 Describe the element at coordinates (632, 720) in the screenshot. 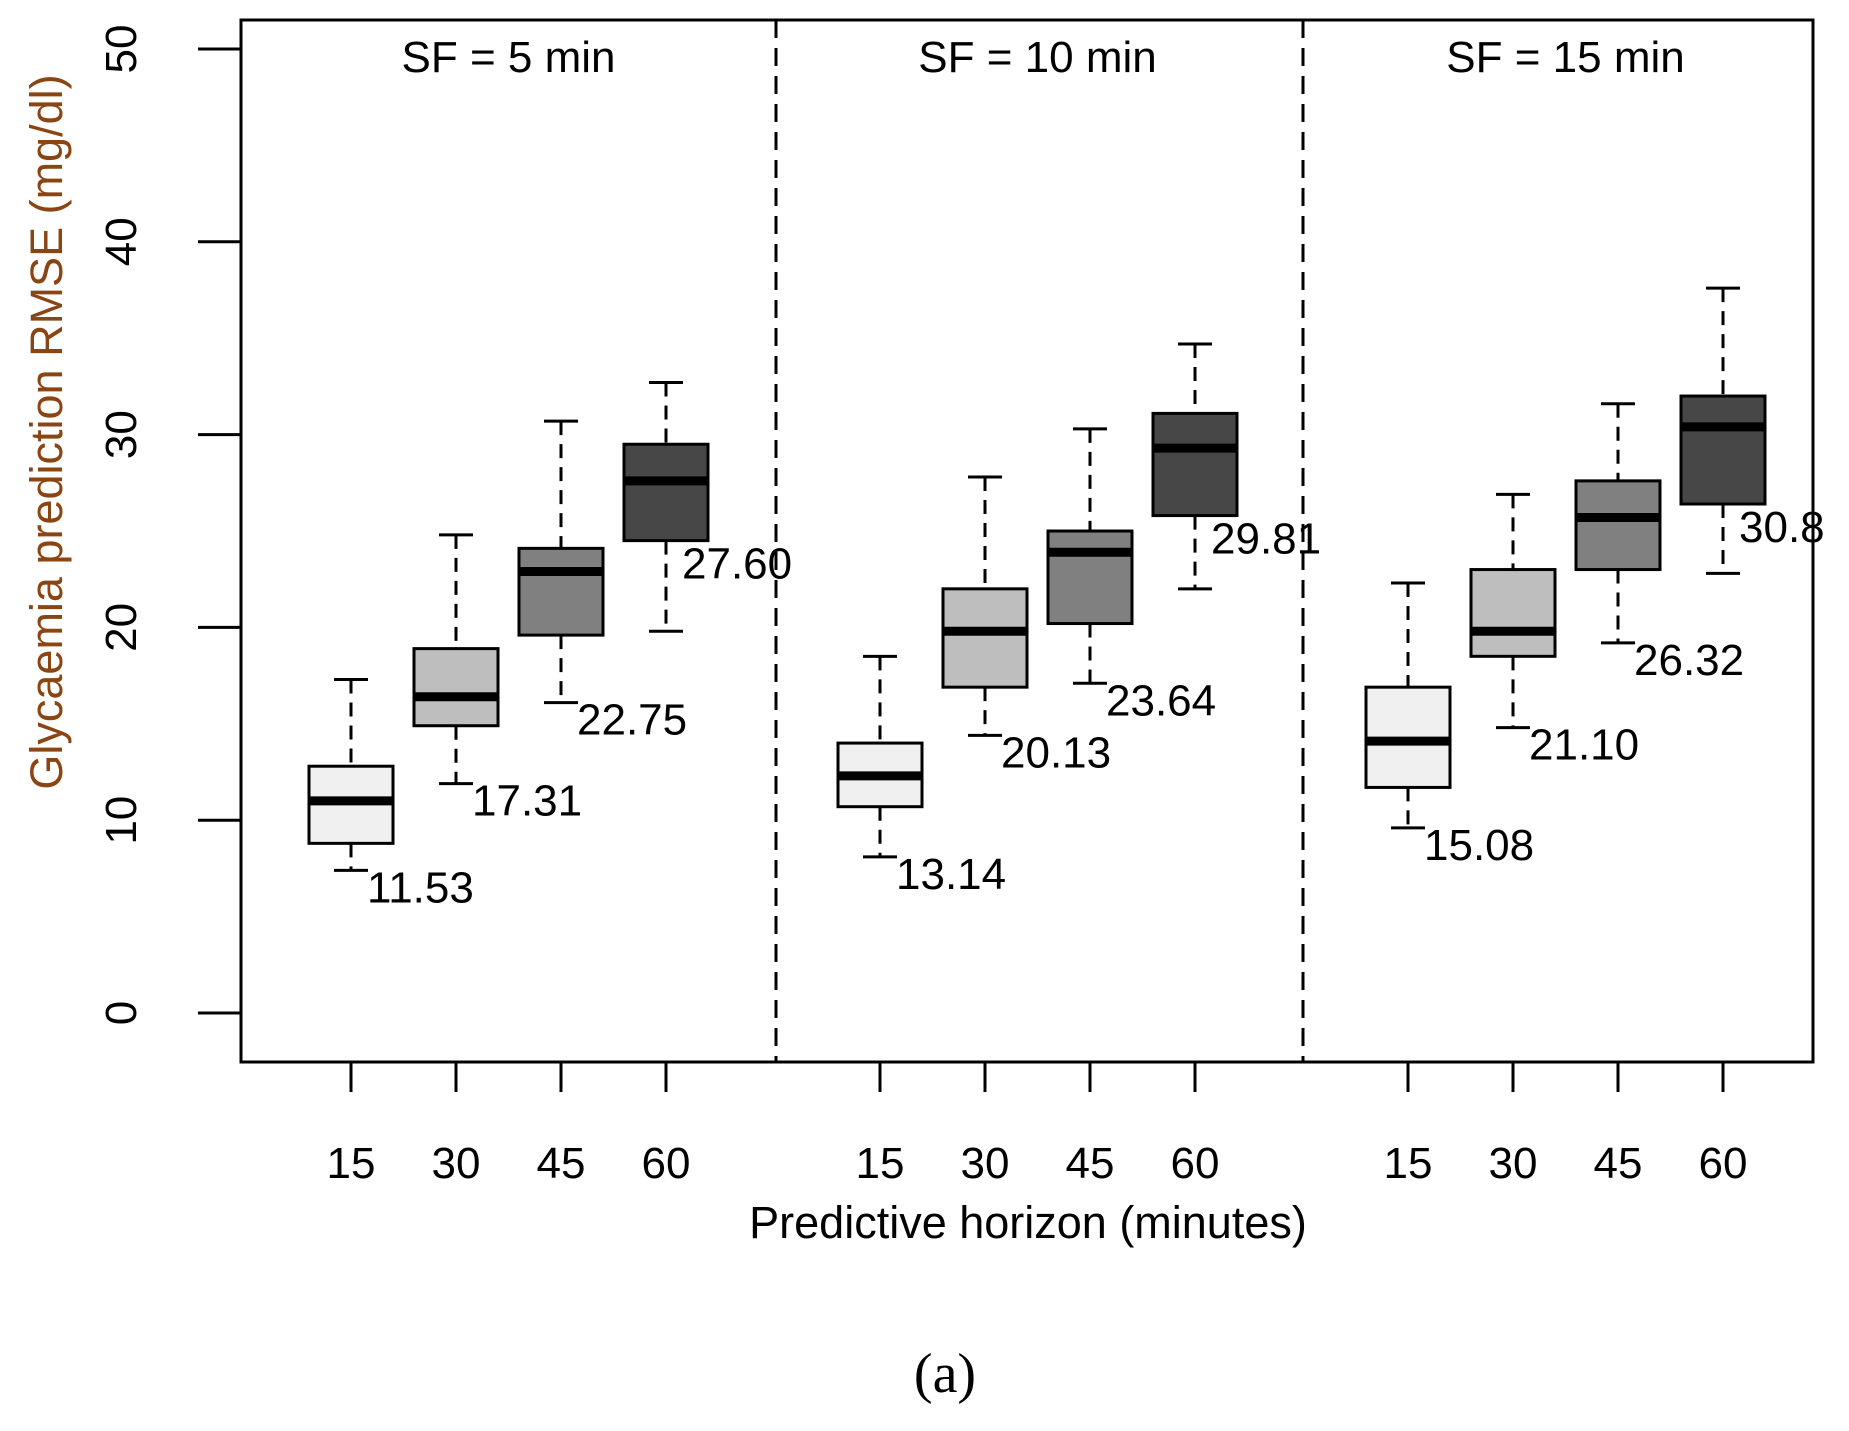

I see `mean-value-label: 22.75` at that location.